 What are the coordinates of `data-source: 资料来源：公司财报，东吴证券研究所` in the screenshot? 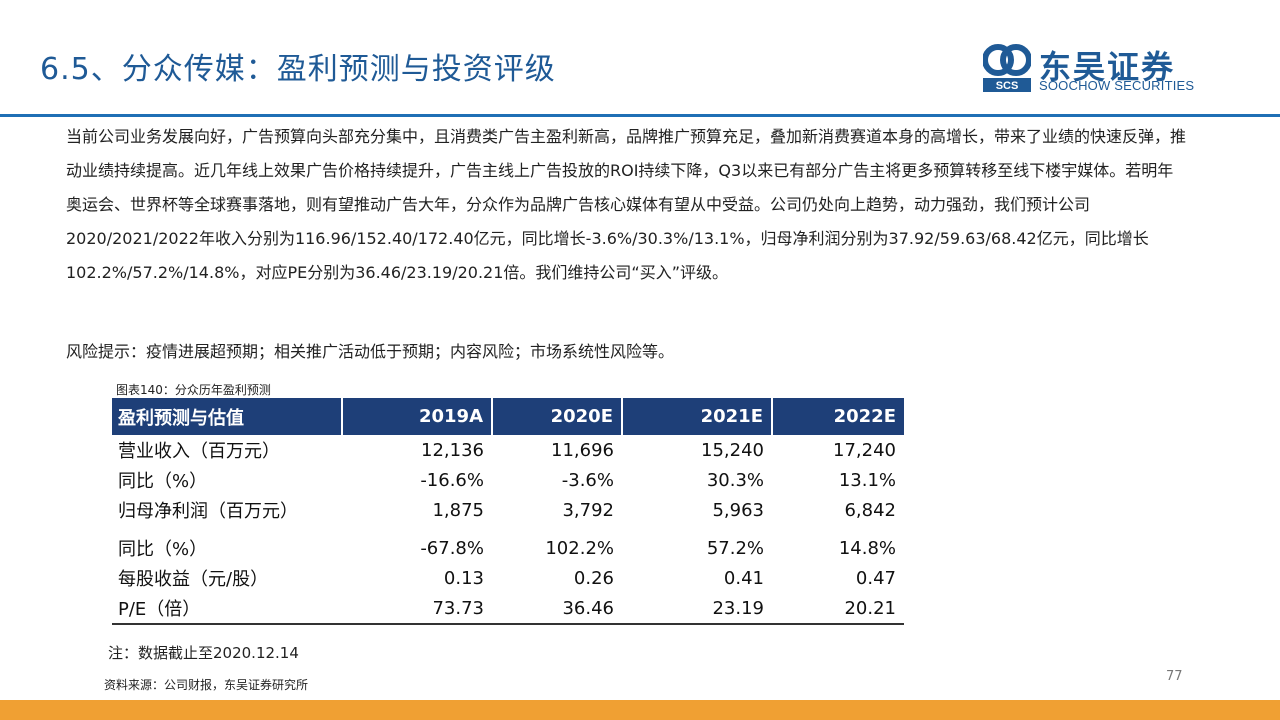 It's located at (206, 685).